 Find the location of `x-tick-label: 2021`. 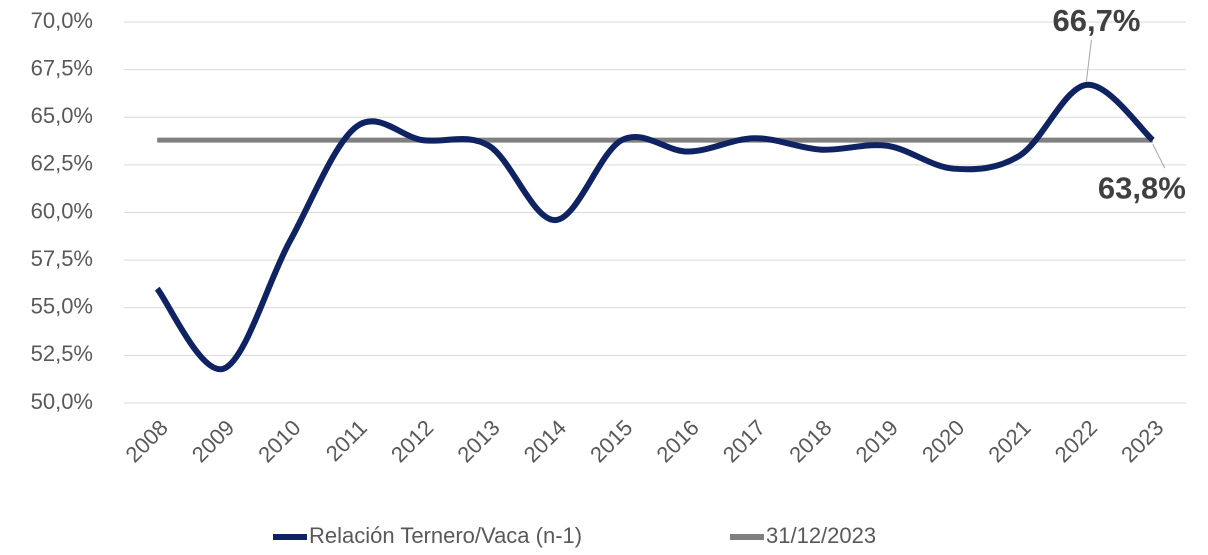

x-tick-label: 2021 is located at coordinates (1009, 441).